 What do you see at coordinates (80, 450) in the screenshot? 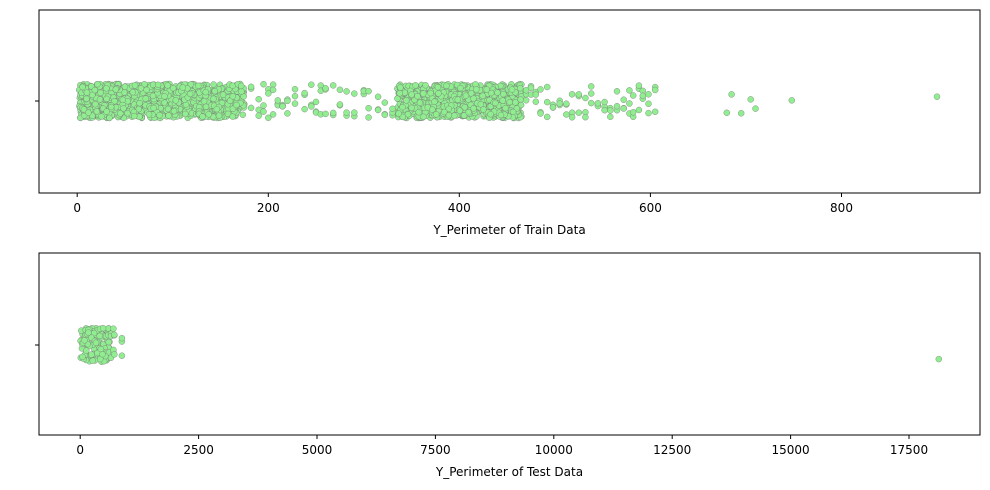
I see `test-x-tick-label: 0` at bounding box center [80, 450].